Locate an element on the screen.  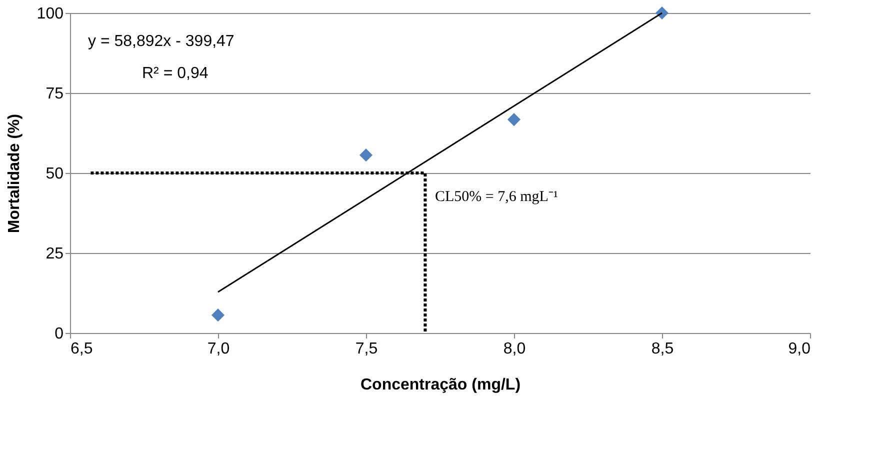
annotation: R² = 0,94 is located at coordinates (175, 73).